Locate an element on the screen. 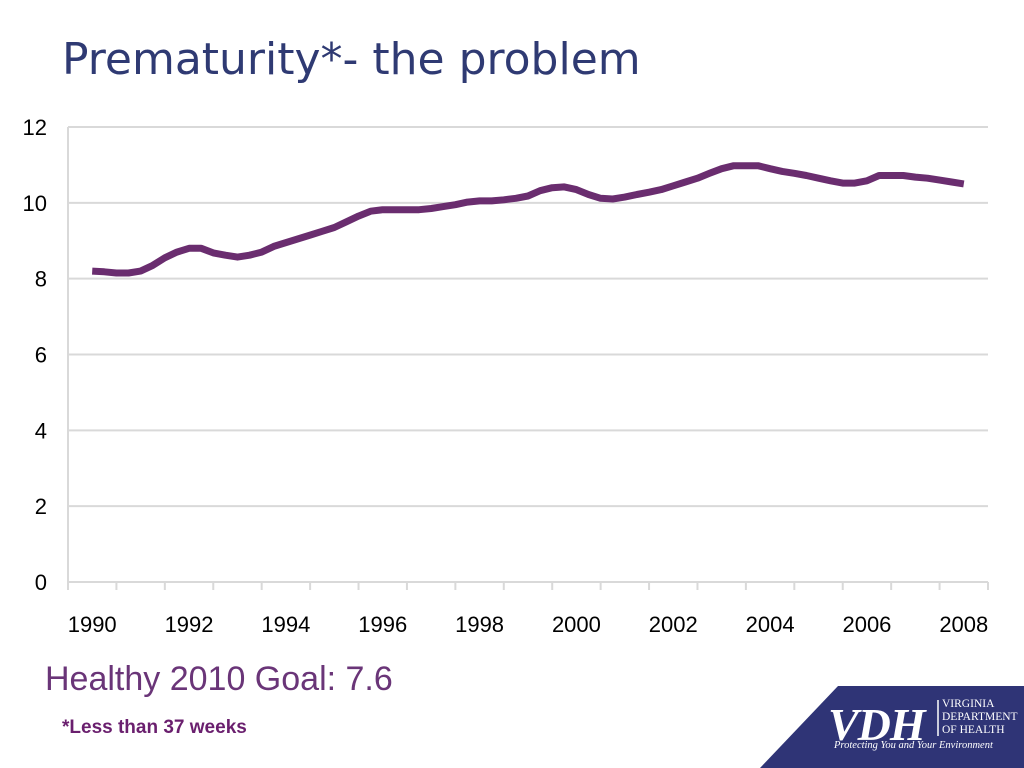  x-tick-label: 2008 is located at coordinates (963, 624).